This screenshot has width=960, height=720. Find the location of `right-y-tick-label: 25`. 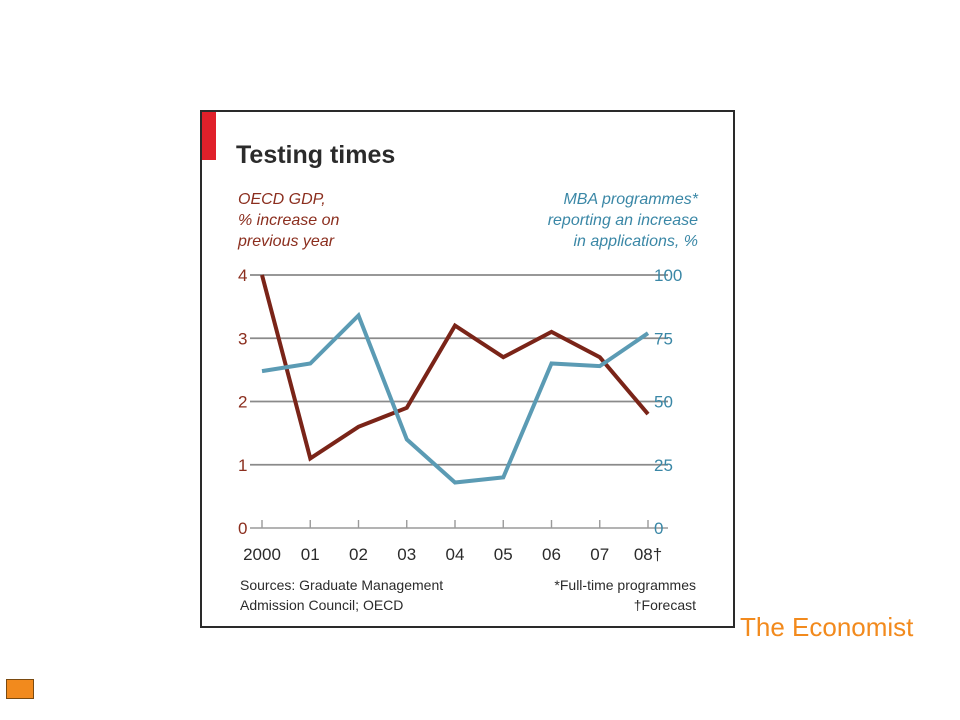

right-y-tick-label: 25 is located at coordinates (663, 465).